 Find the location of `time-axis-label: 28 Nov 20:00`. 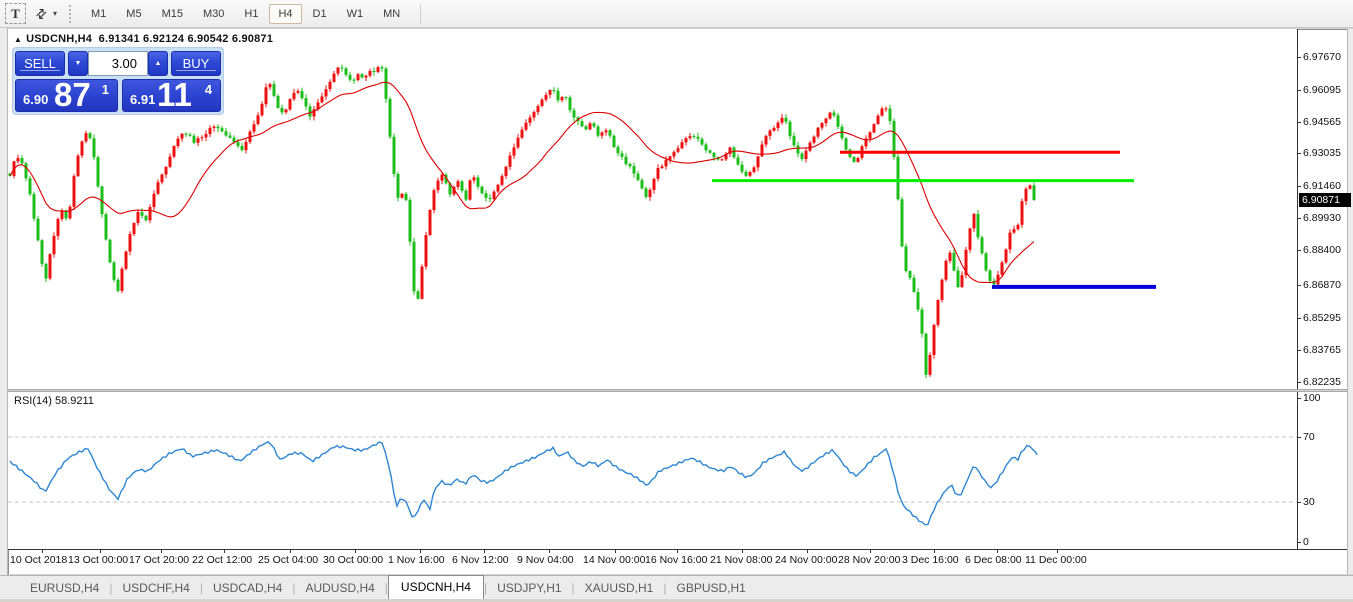

time-axis-label: 28 Nov 20:00 is located at coordinates (869, 560).